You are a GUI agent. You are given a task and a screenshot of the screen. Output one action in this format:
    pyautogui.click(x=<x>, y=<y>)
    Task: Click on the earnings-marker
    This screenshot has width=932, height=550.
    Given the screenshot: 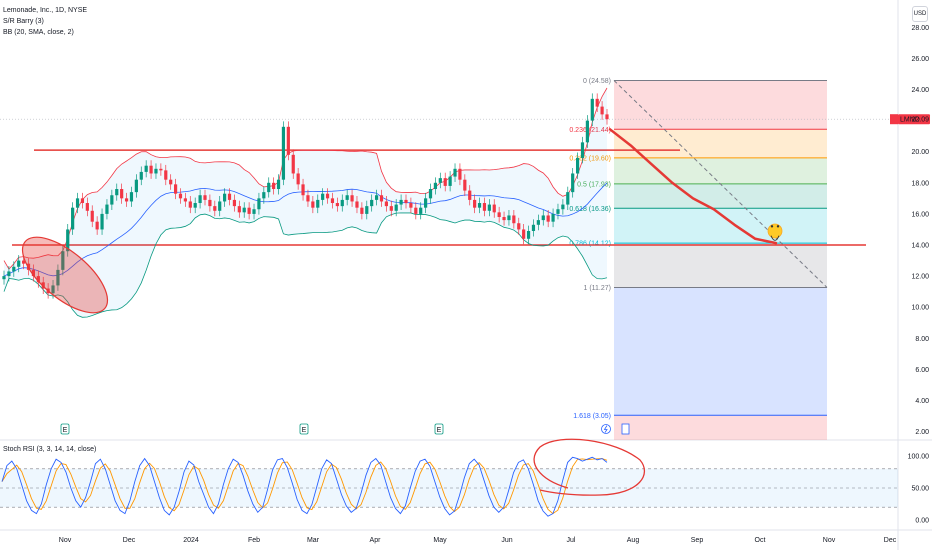 What is the action you would take?
    pyautogui.click(x=65, y=429)
    